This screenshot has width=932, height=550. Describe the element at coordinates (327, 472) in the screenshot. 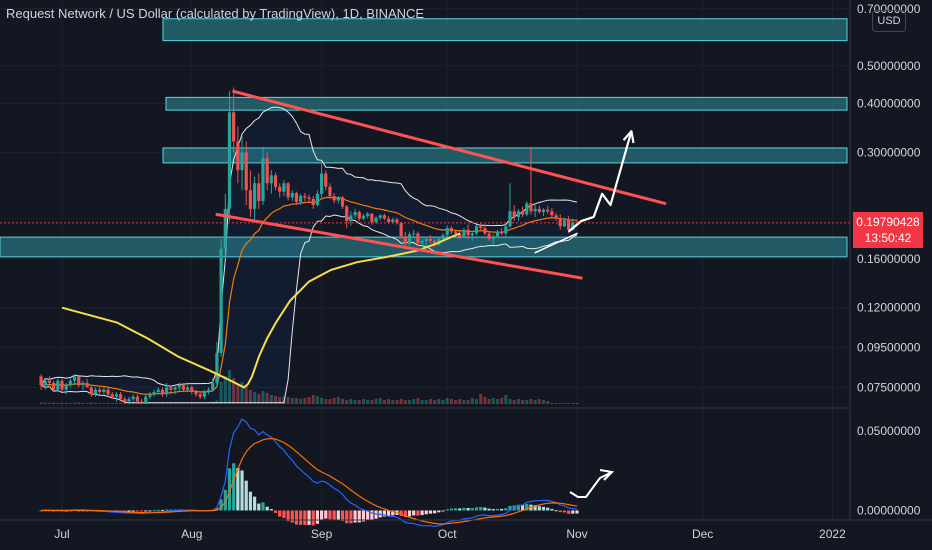

I see `macd-pane` at that location.